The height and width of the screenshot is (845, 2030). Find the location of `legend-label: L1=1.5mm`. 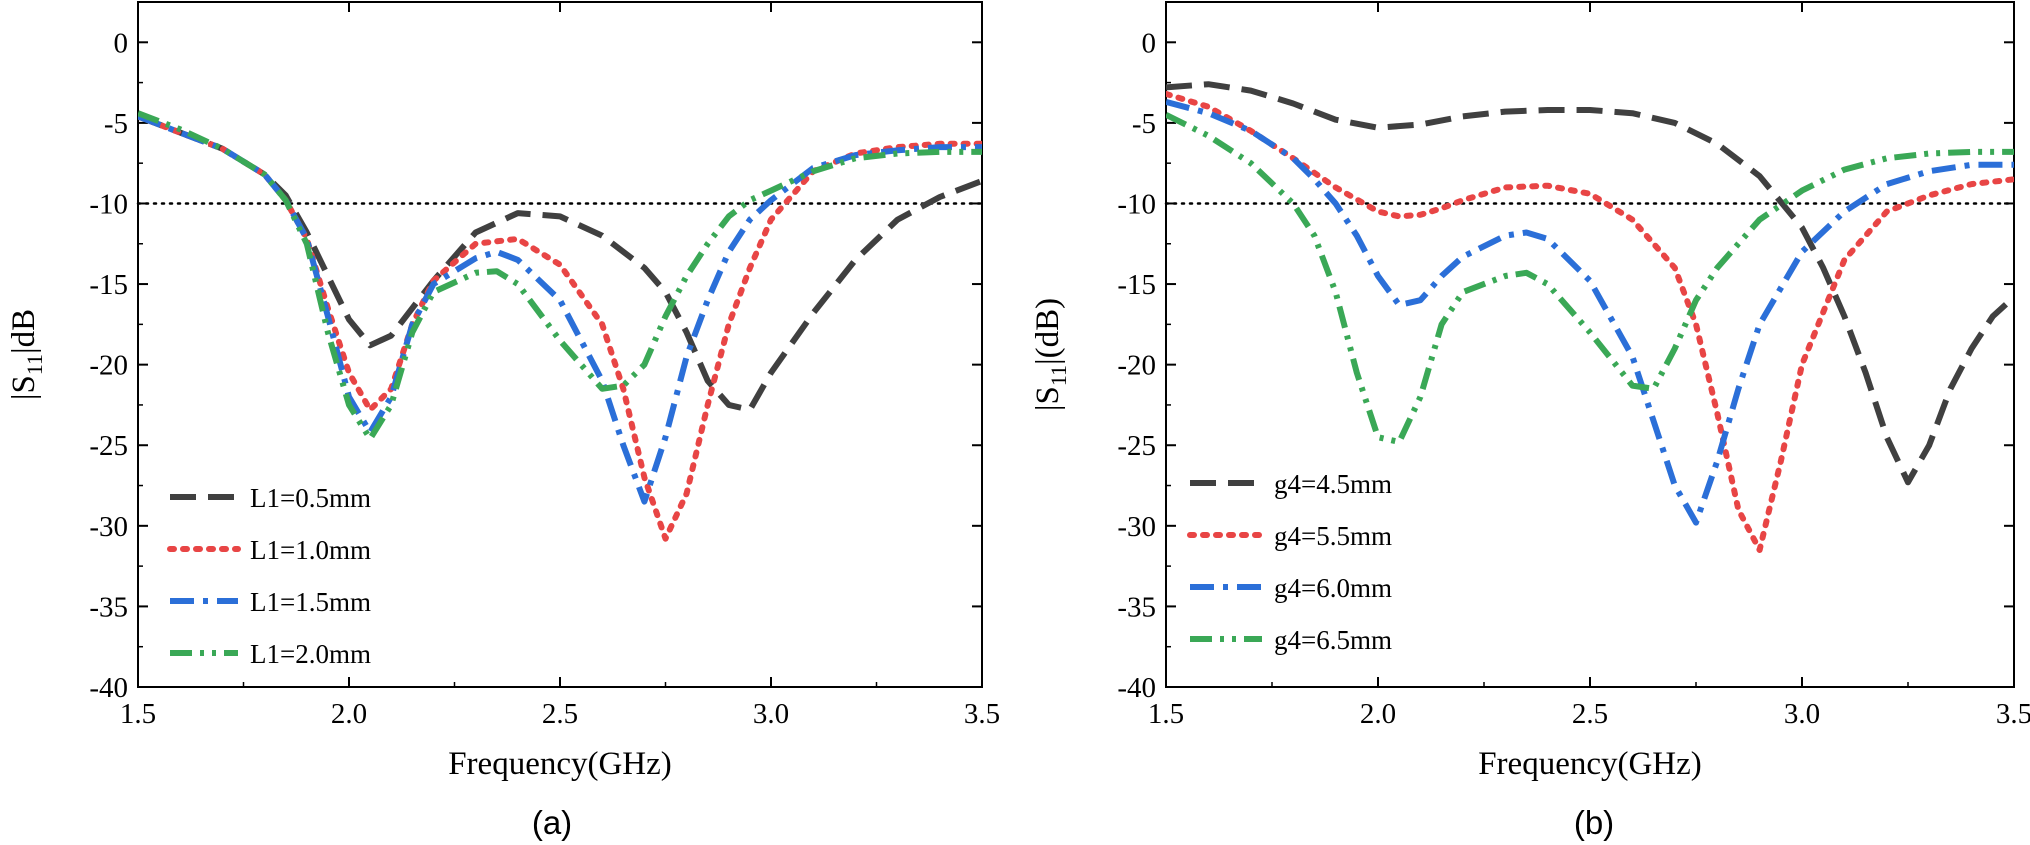

legend-label: L1=1.5mm is located at coordinates (310, 602).